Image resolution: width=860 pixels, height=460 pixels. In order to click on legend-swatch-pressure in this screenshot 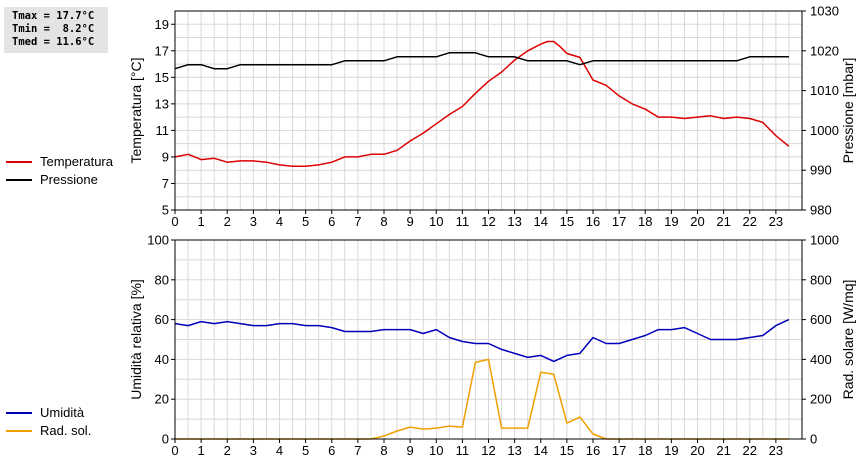, I will do `click(19, 180)`.